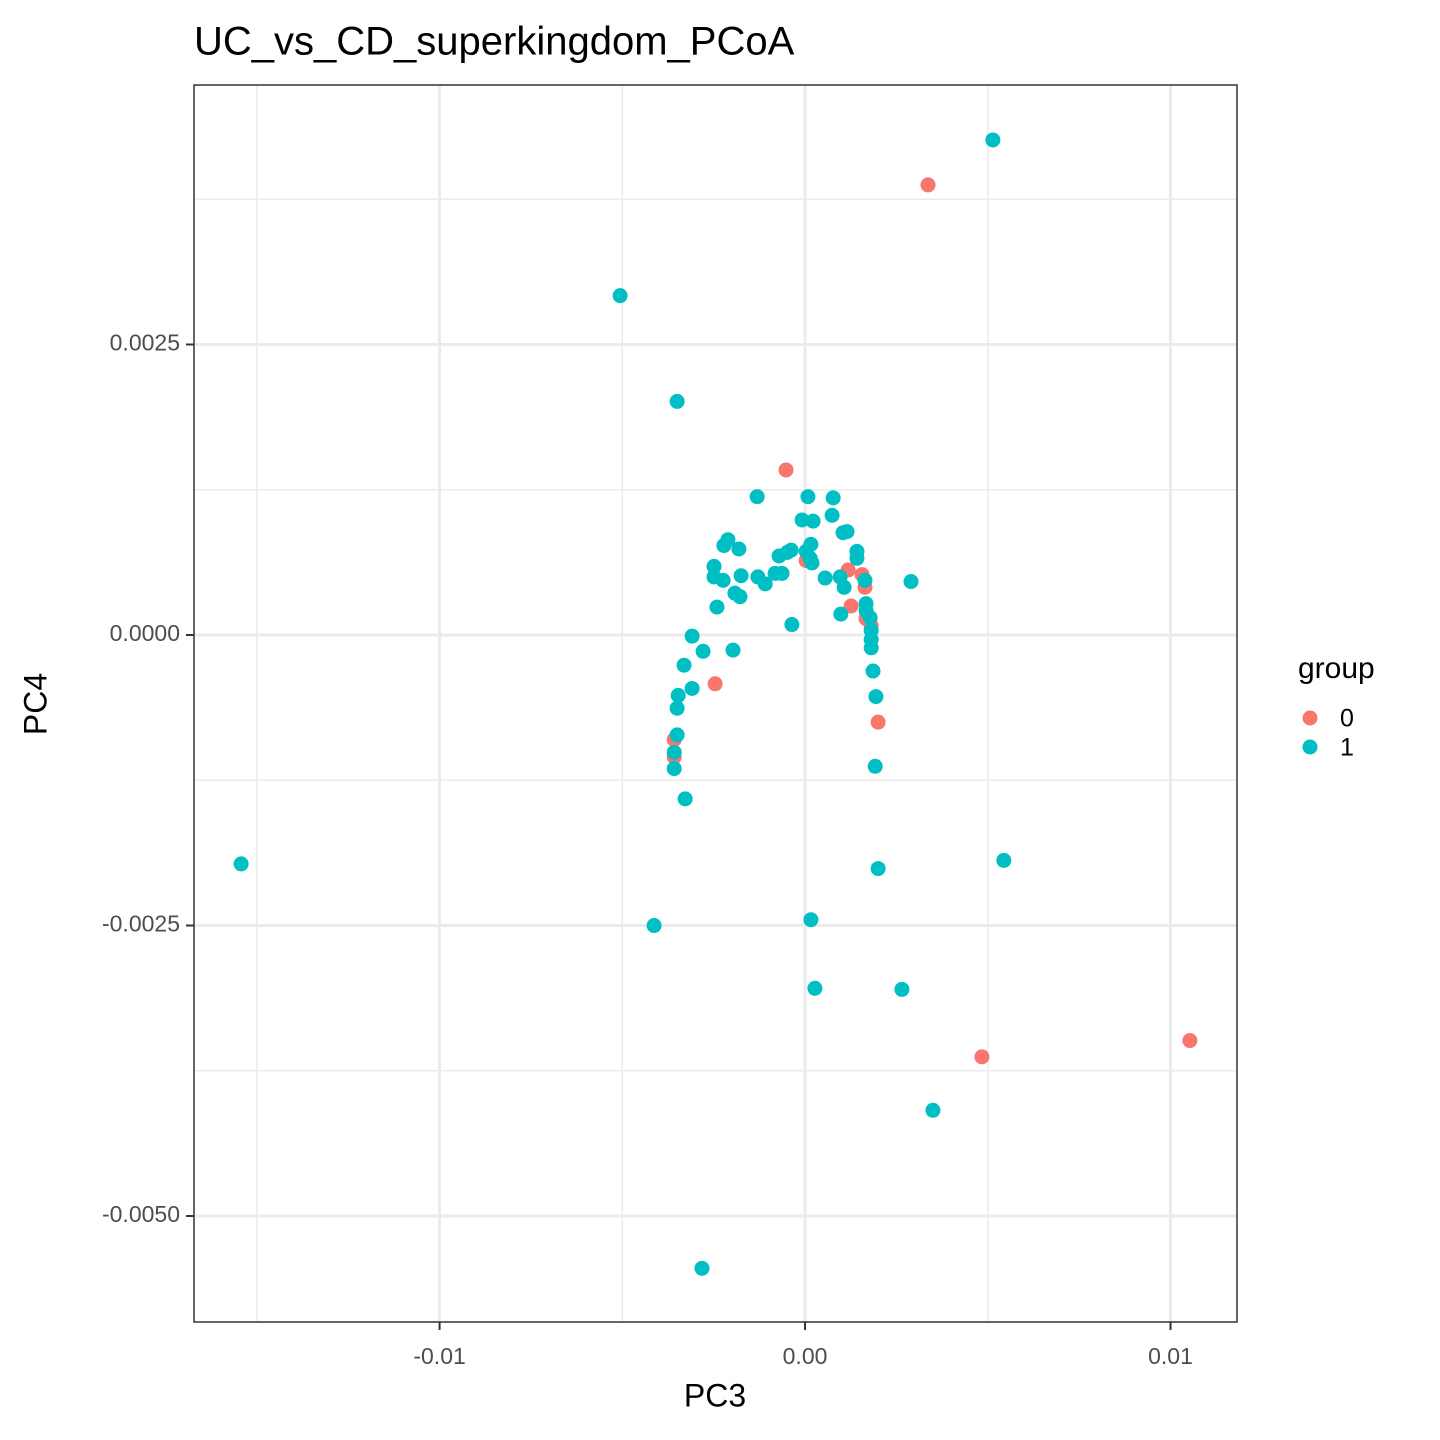 Image resolution: width=1440 pixels, height=1440 pixels. I want to click on x-tick-label: -0.01, so click(439, 1356).